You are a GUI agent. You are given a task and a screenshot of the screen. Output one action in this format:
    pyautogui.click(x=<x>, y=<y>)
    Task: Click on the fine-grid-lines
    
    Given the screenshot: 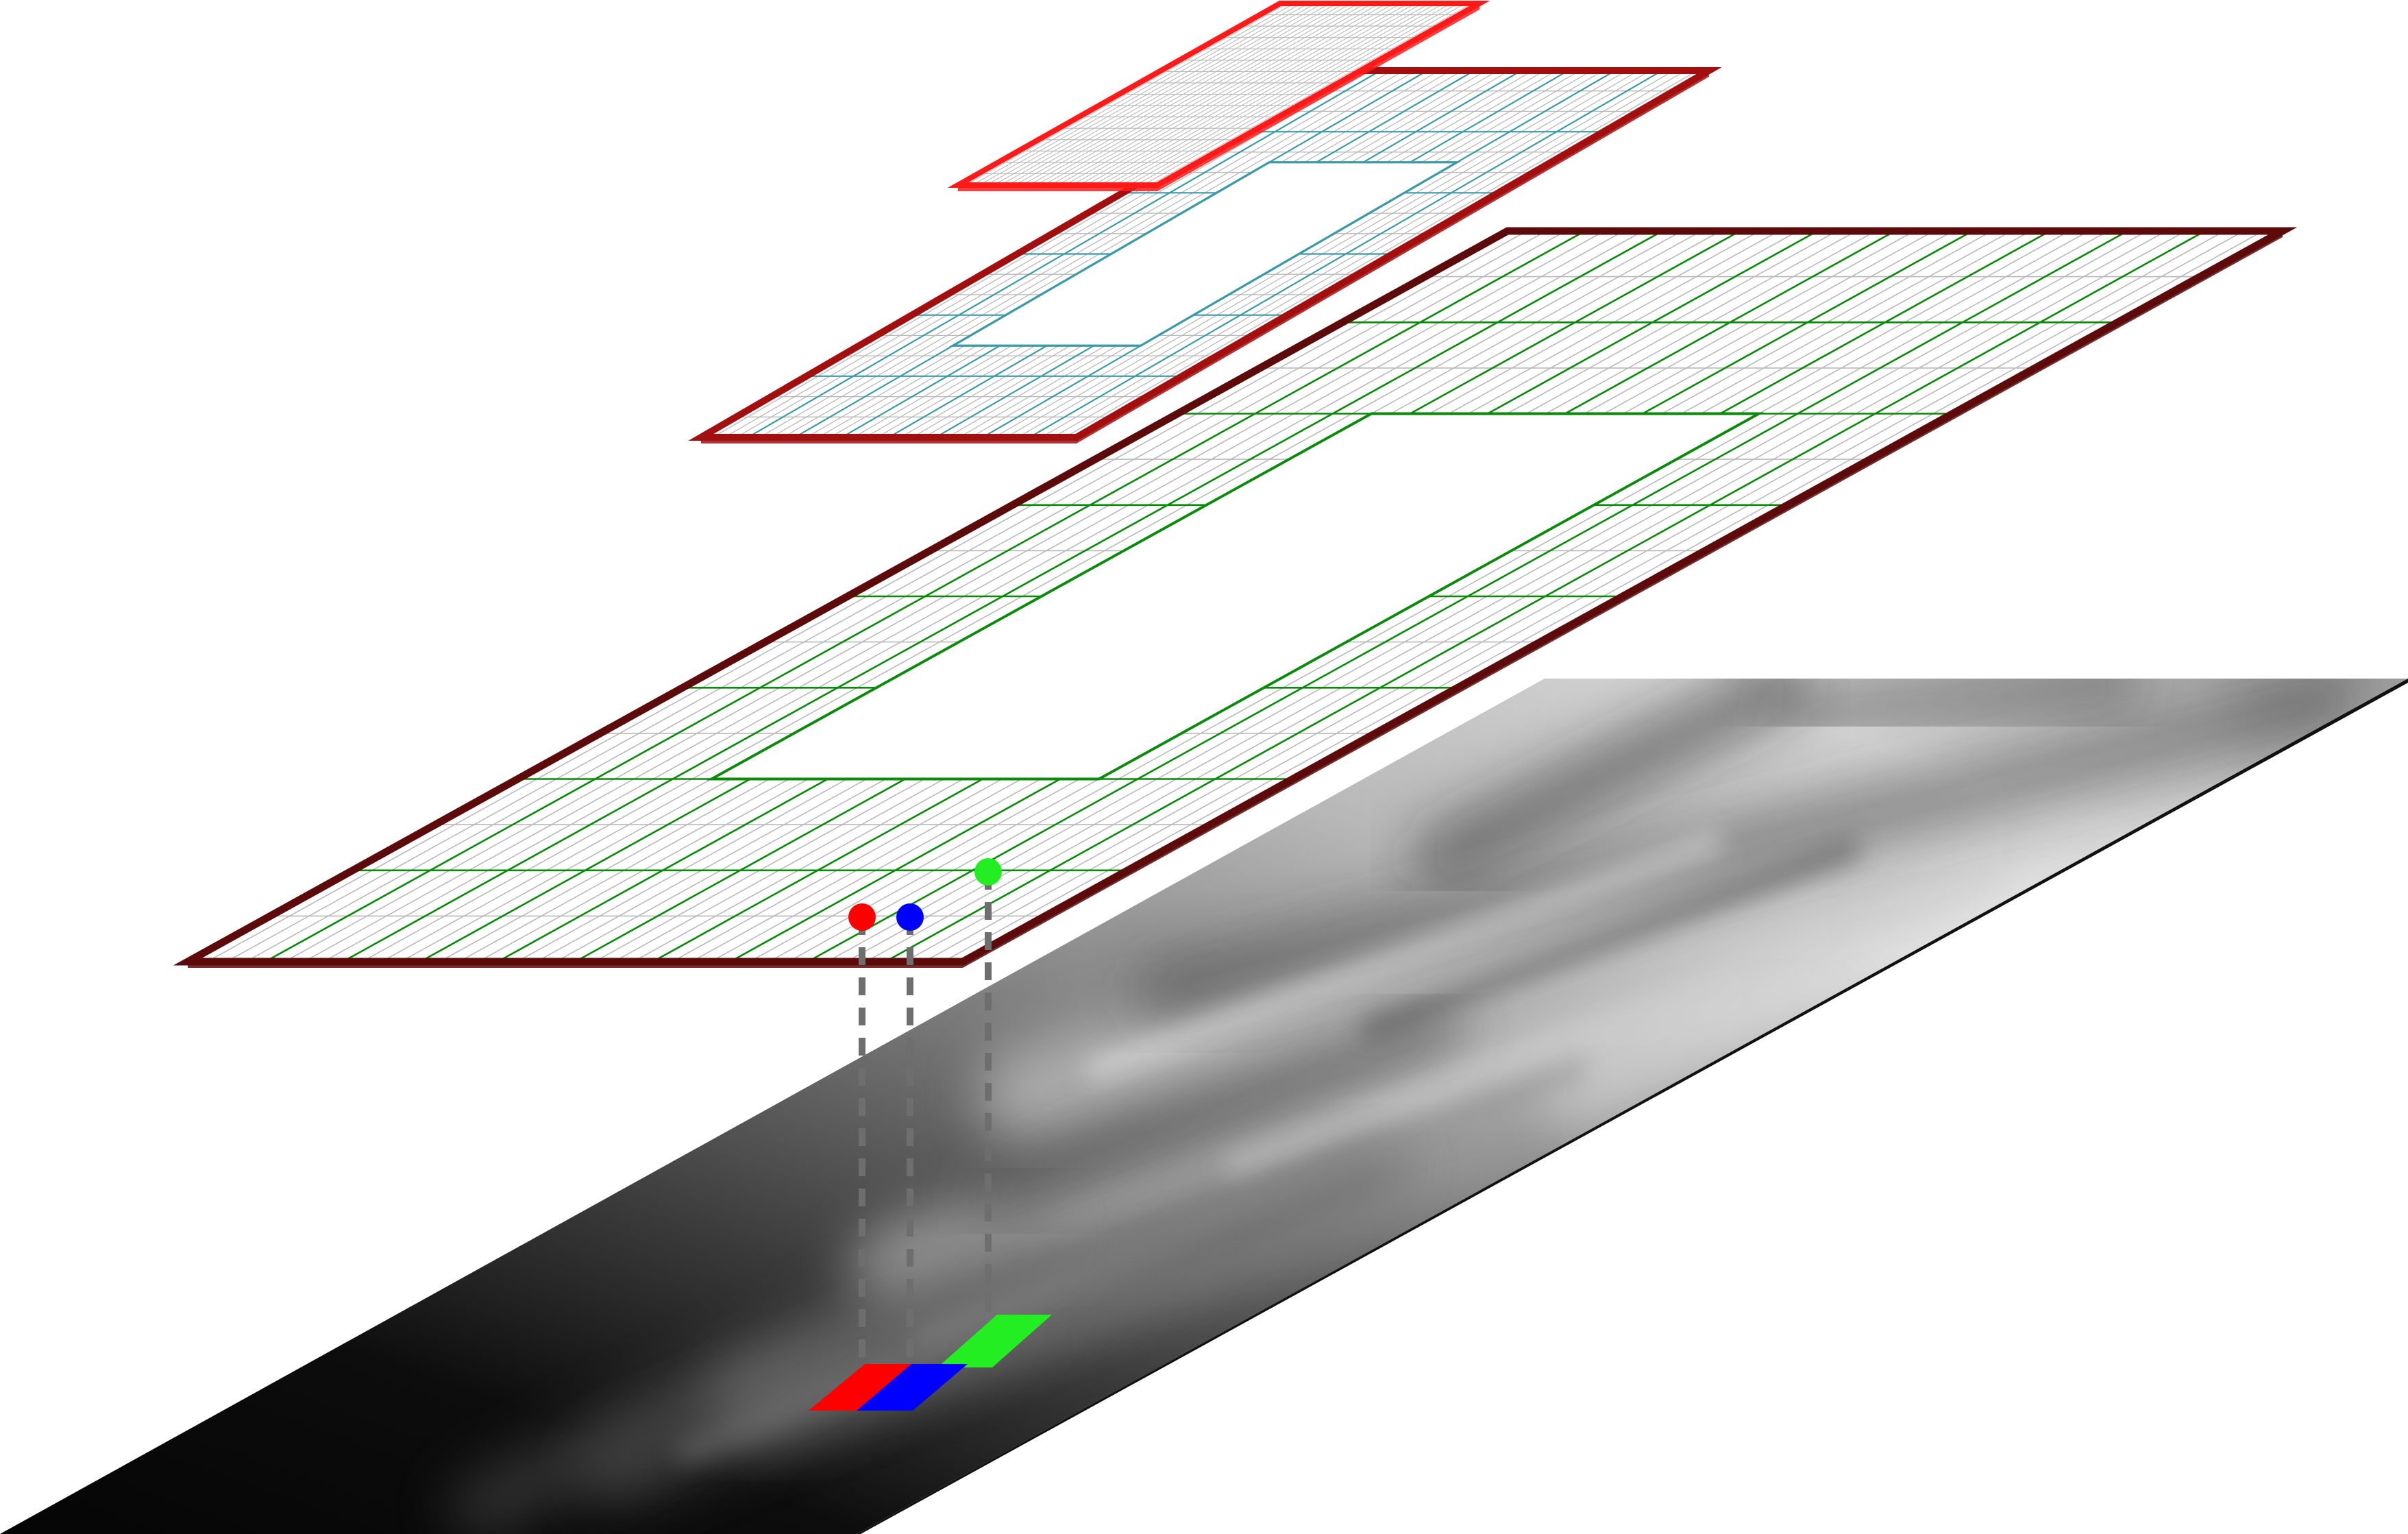 What is the action you would take?
    pyautogui.click(x=1219, y=94)
    